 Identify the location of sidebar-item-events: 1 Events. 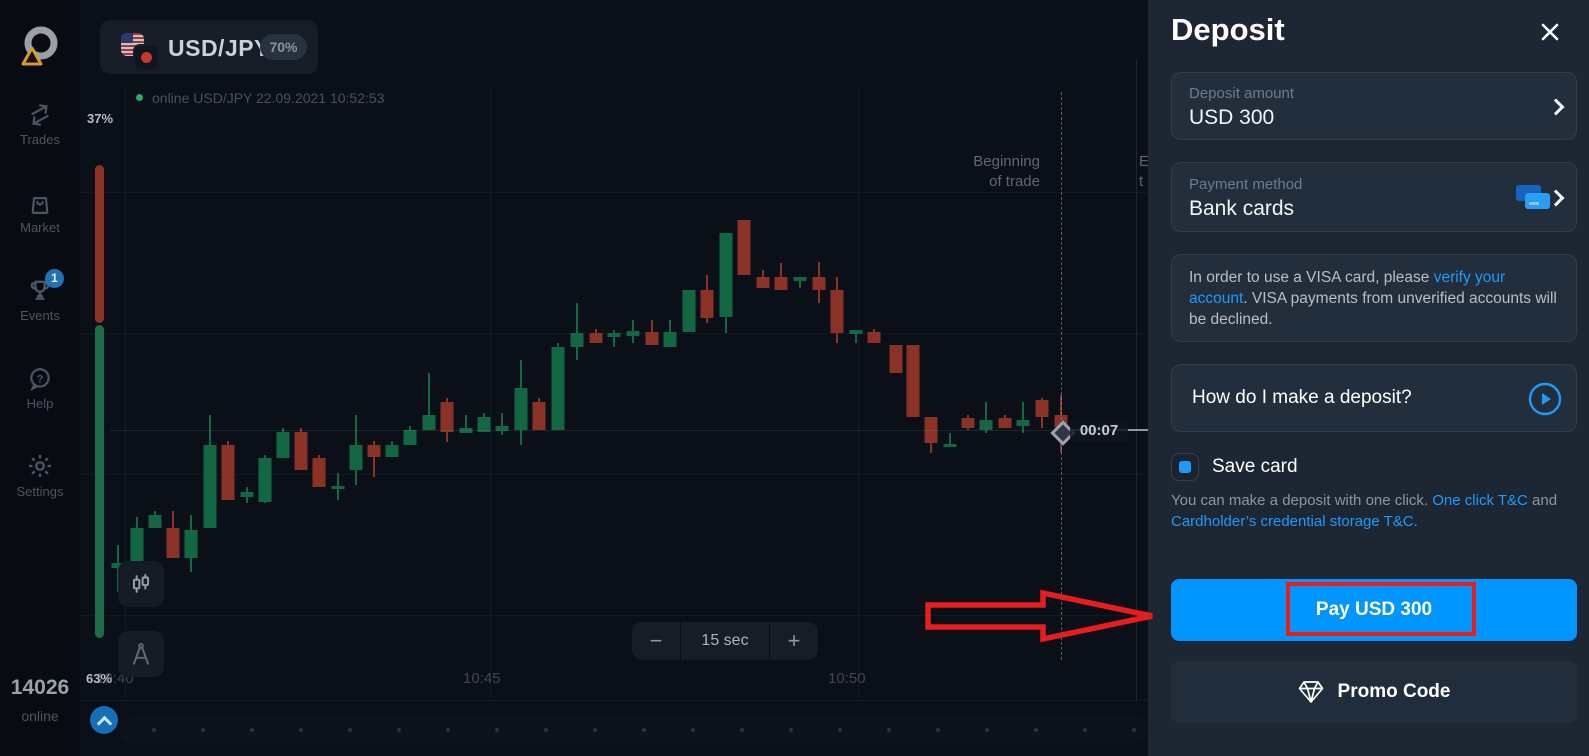
(40, 296).